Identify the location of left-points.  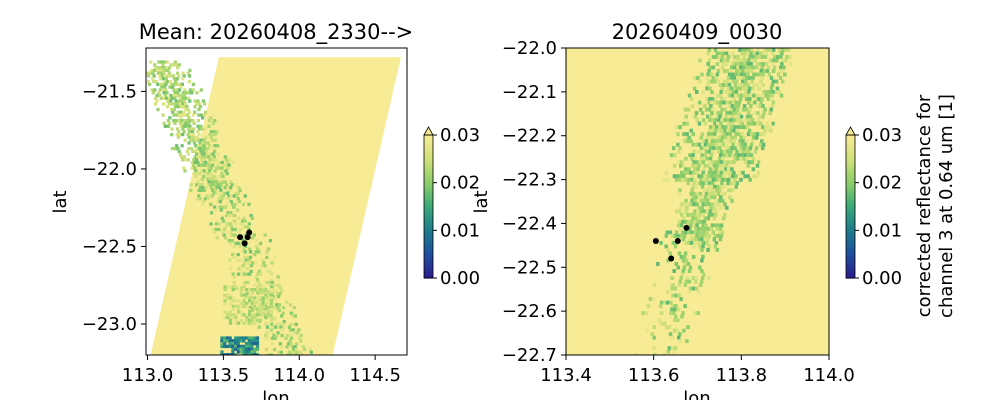
(245, 238).